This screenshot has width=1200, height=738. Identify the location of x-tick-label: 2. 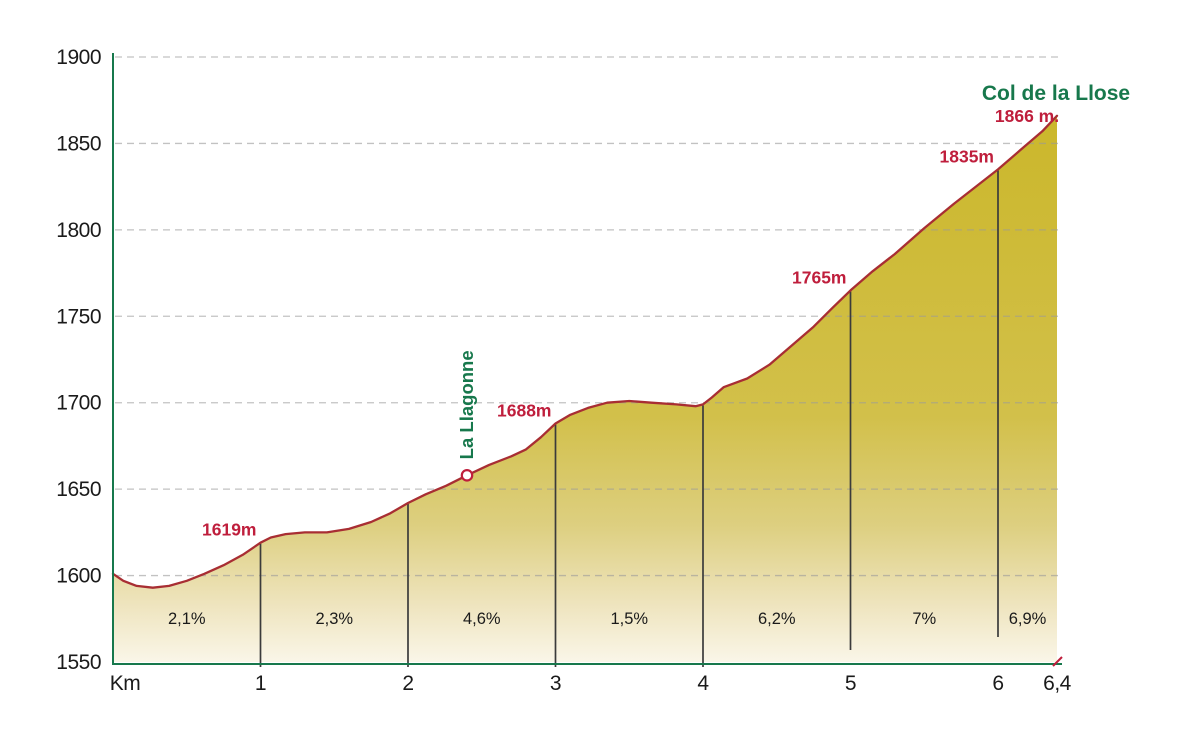
(407, 683).